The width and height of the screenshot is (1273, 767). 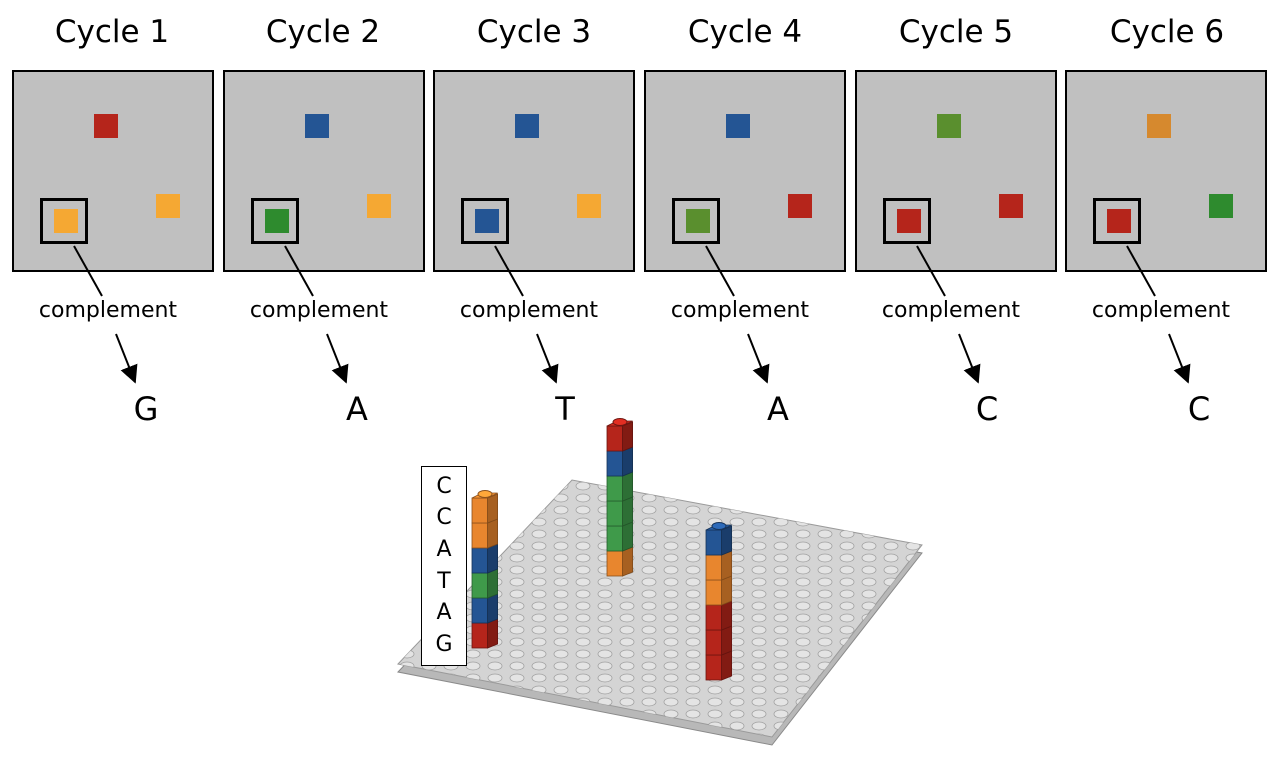 I want to click on base-letter-1: G, so click(x=146, y=409).